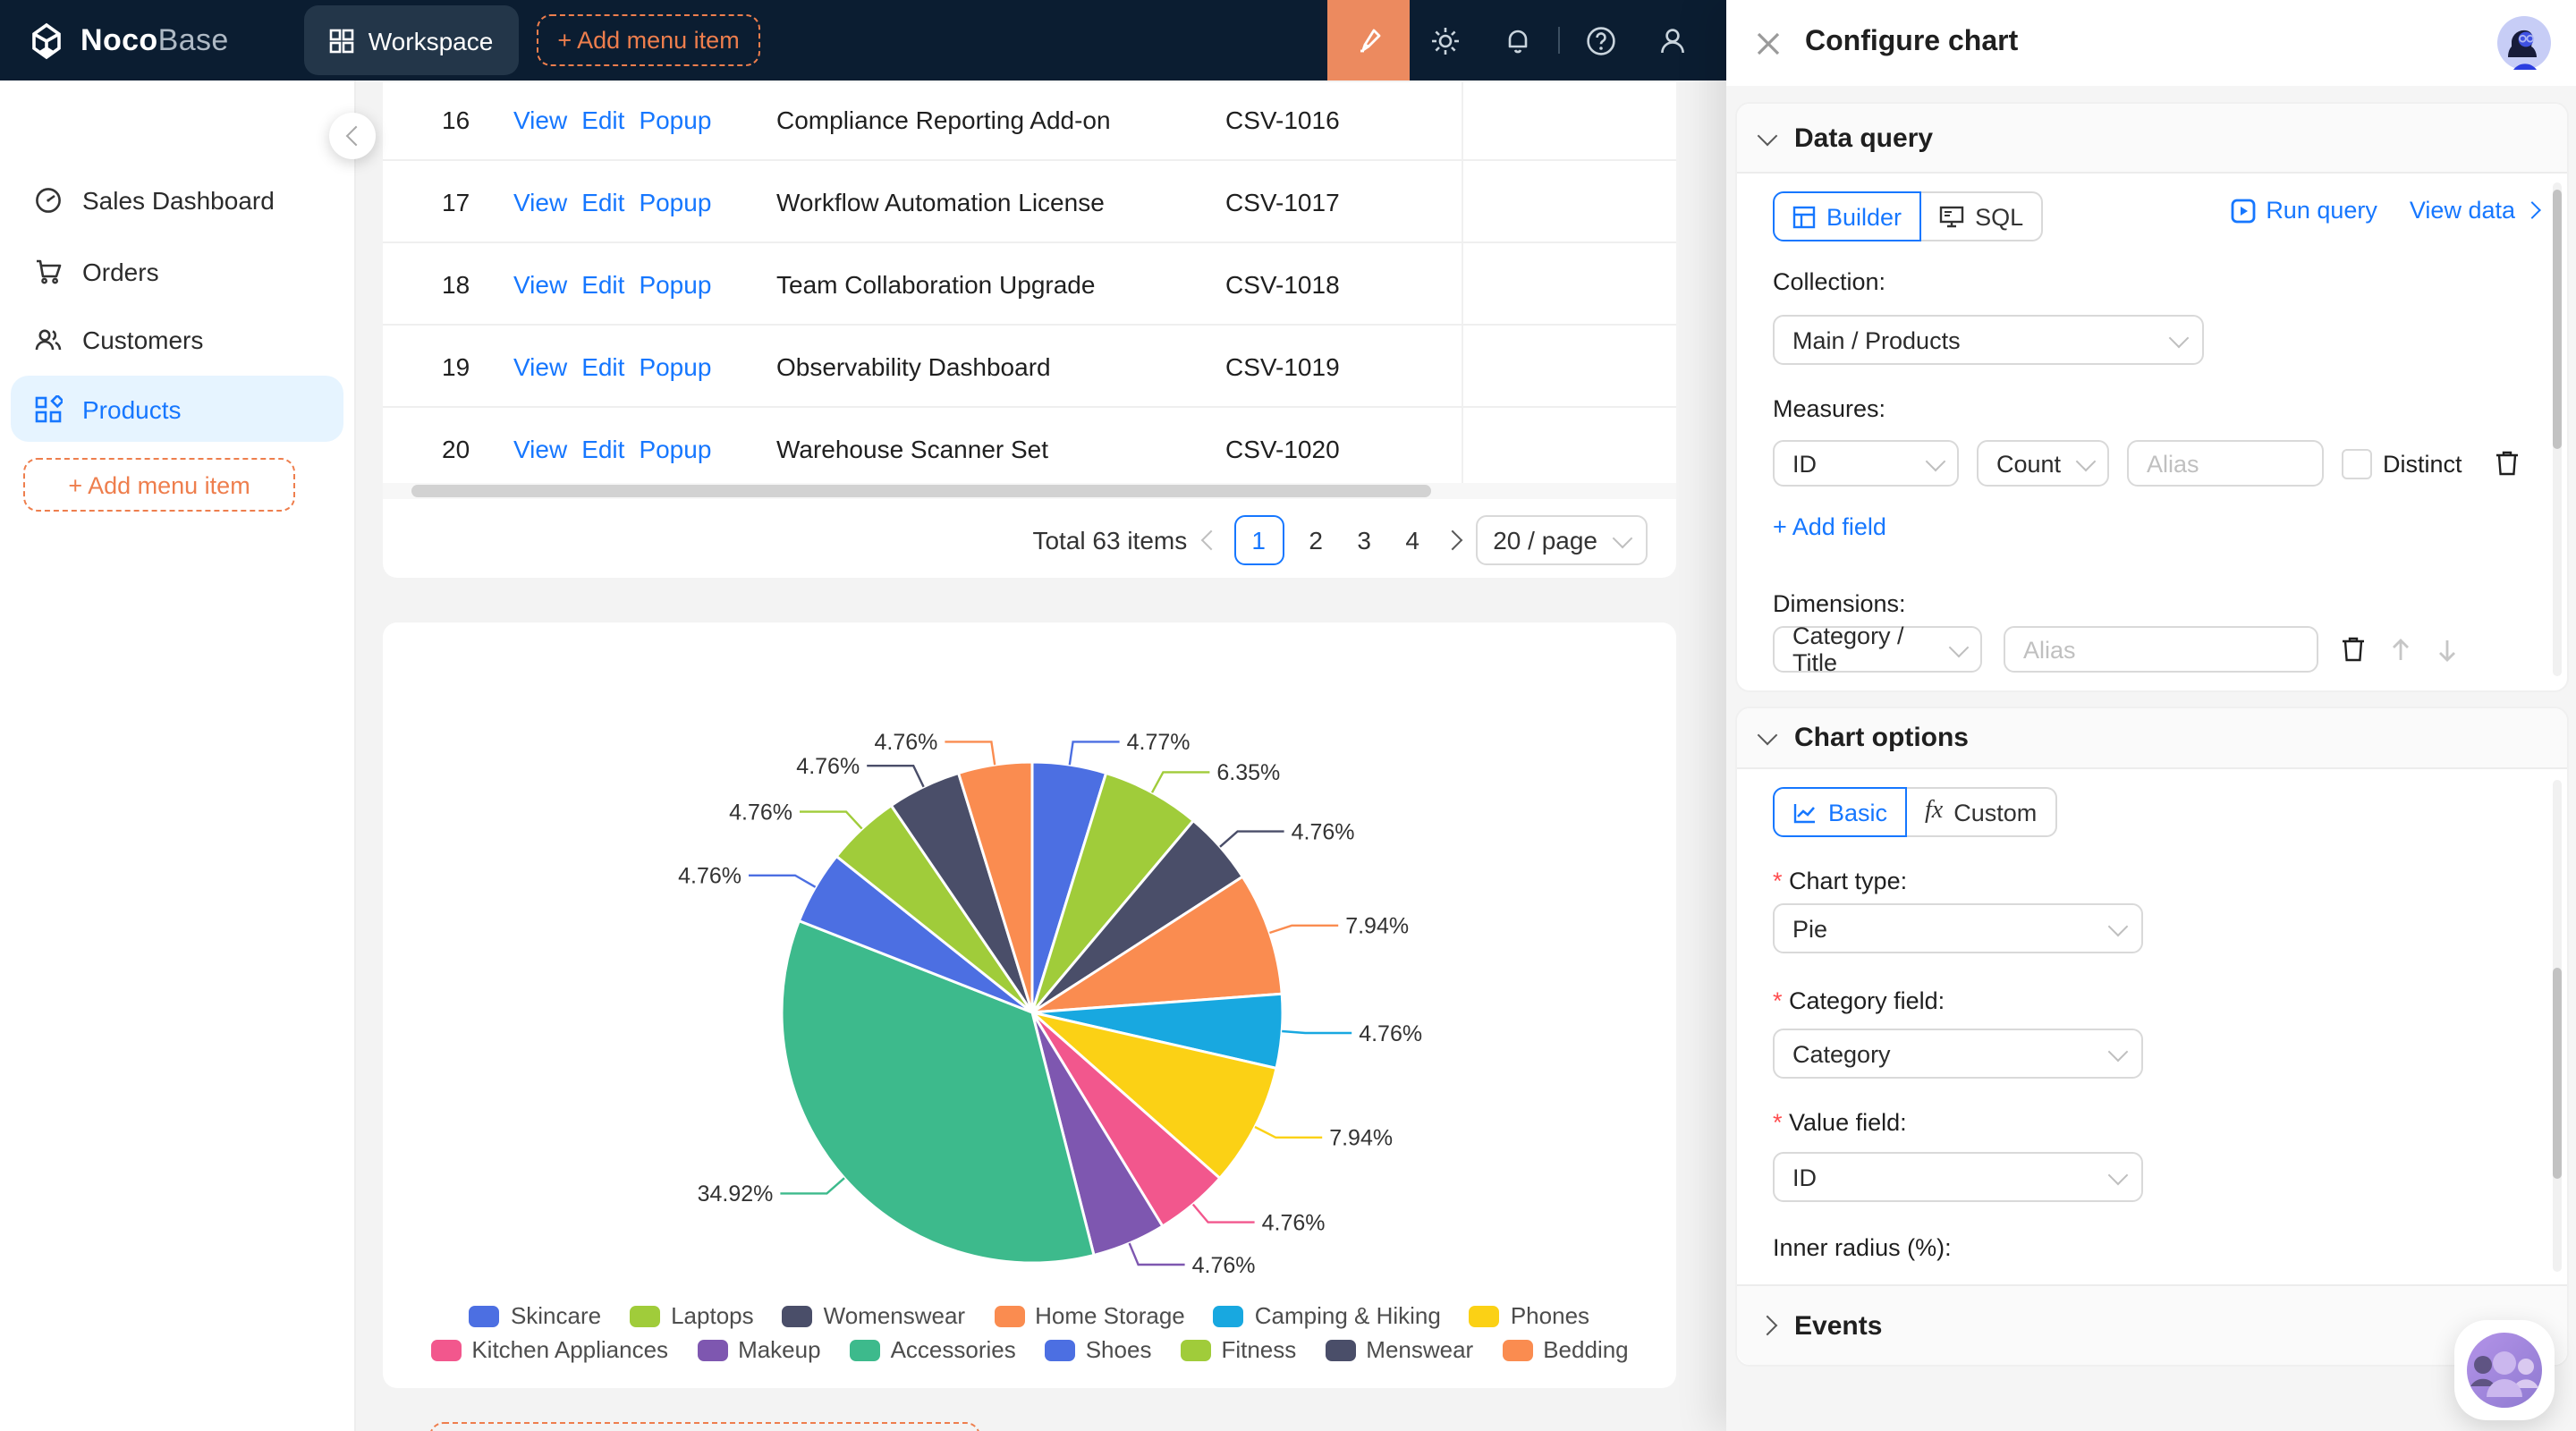  Describe the element at coordinates (1412, 541) in the screenshot. I see `page-button-4: 4` at that location.